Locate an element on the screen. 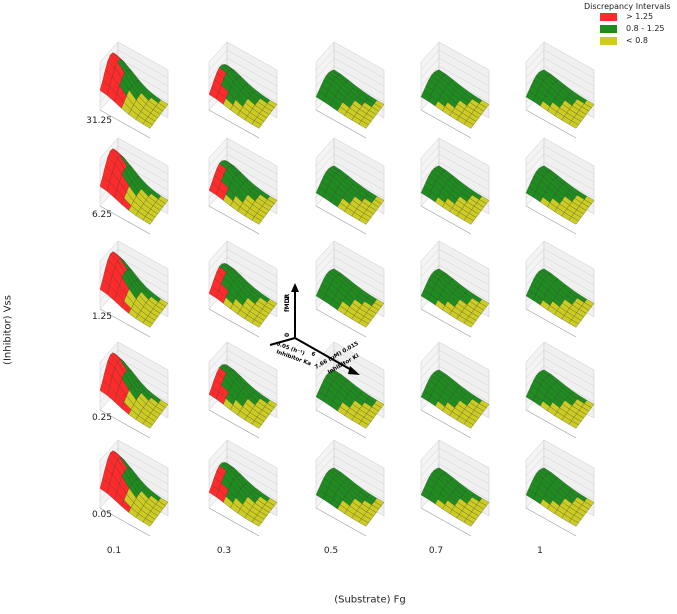 This screenshot has width=677, height=614. legend-swatch-red is located at coordinates (608, 17).